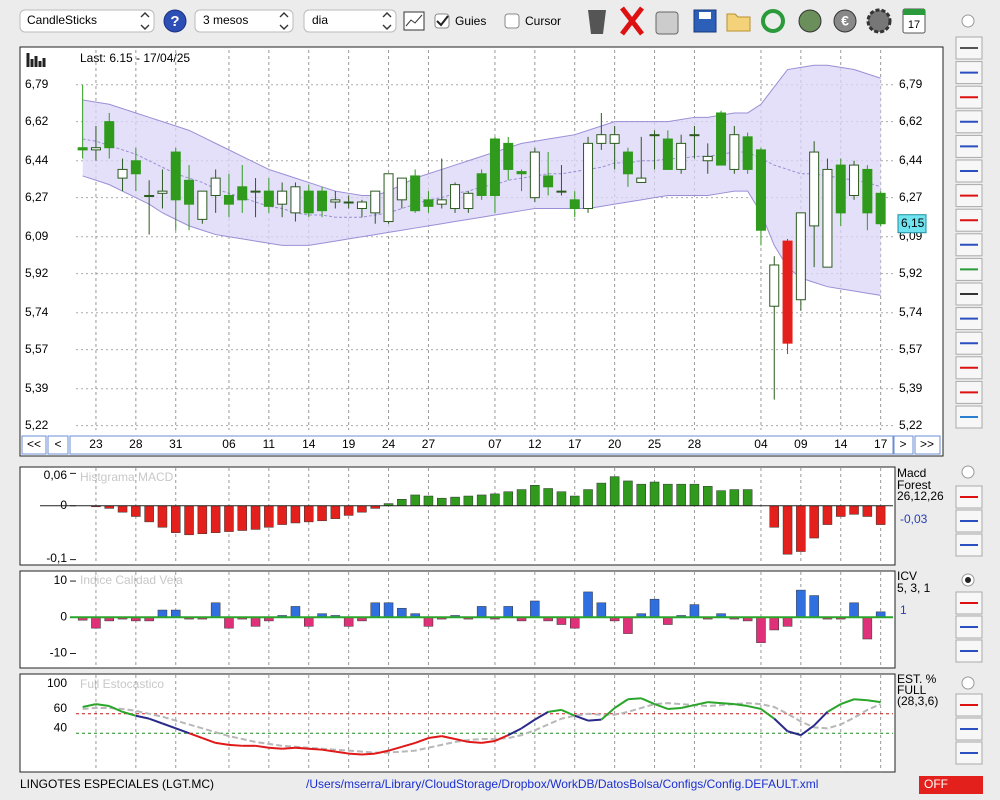 The image size is (1000, 800). I want to click on status: OFF, so click(936, 784).